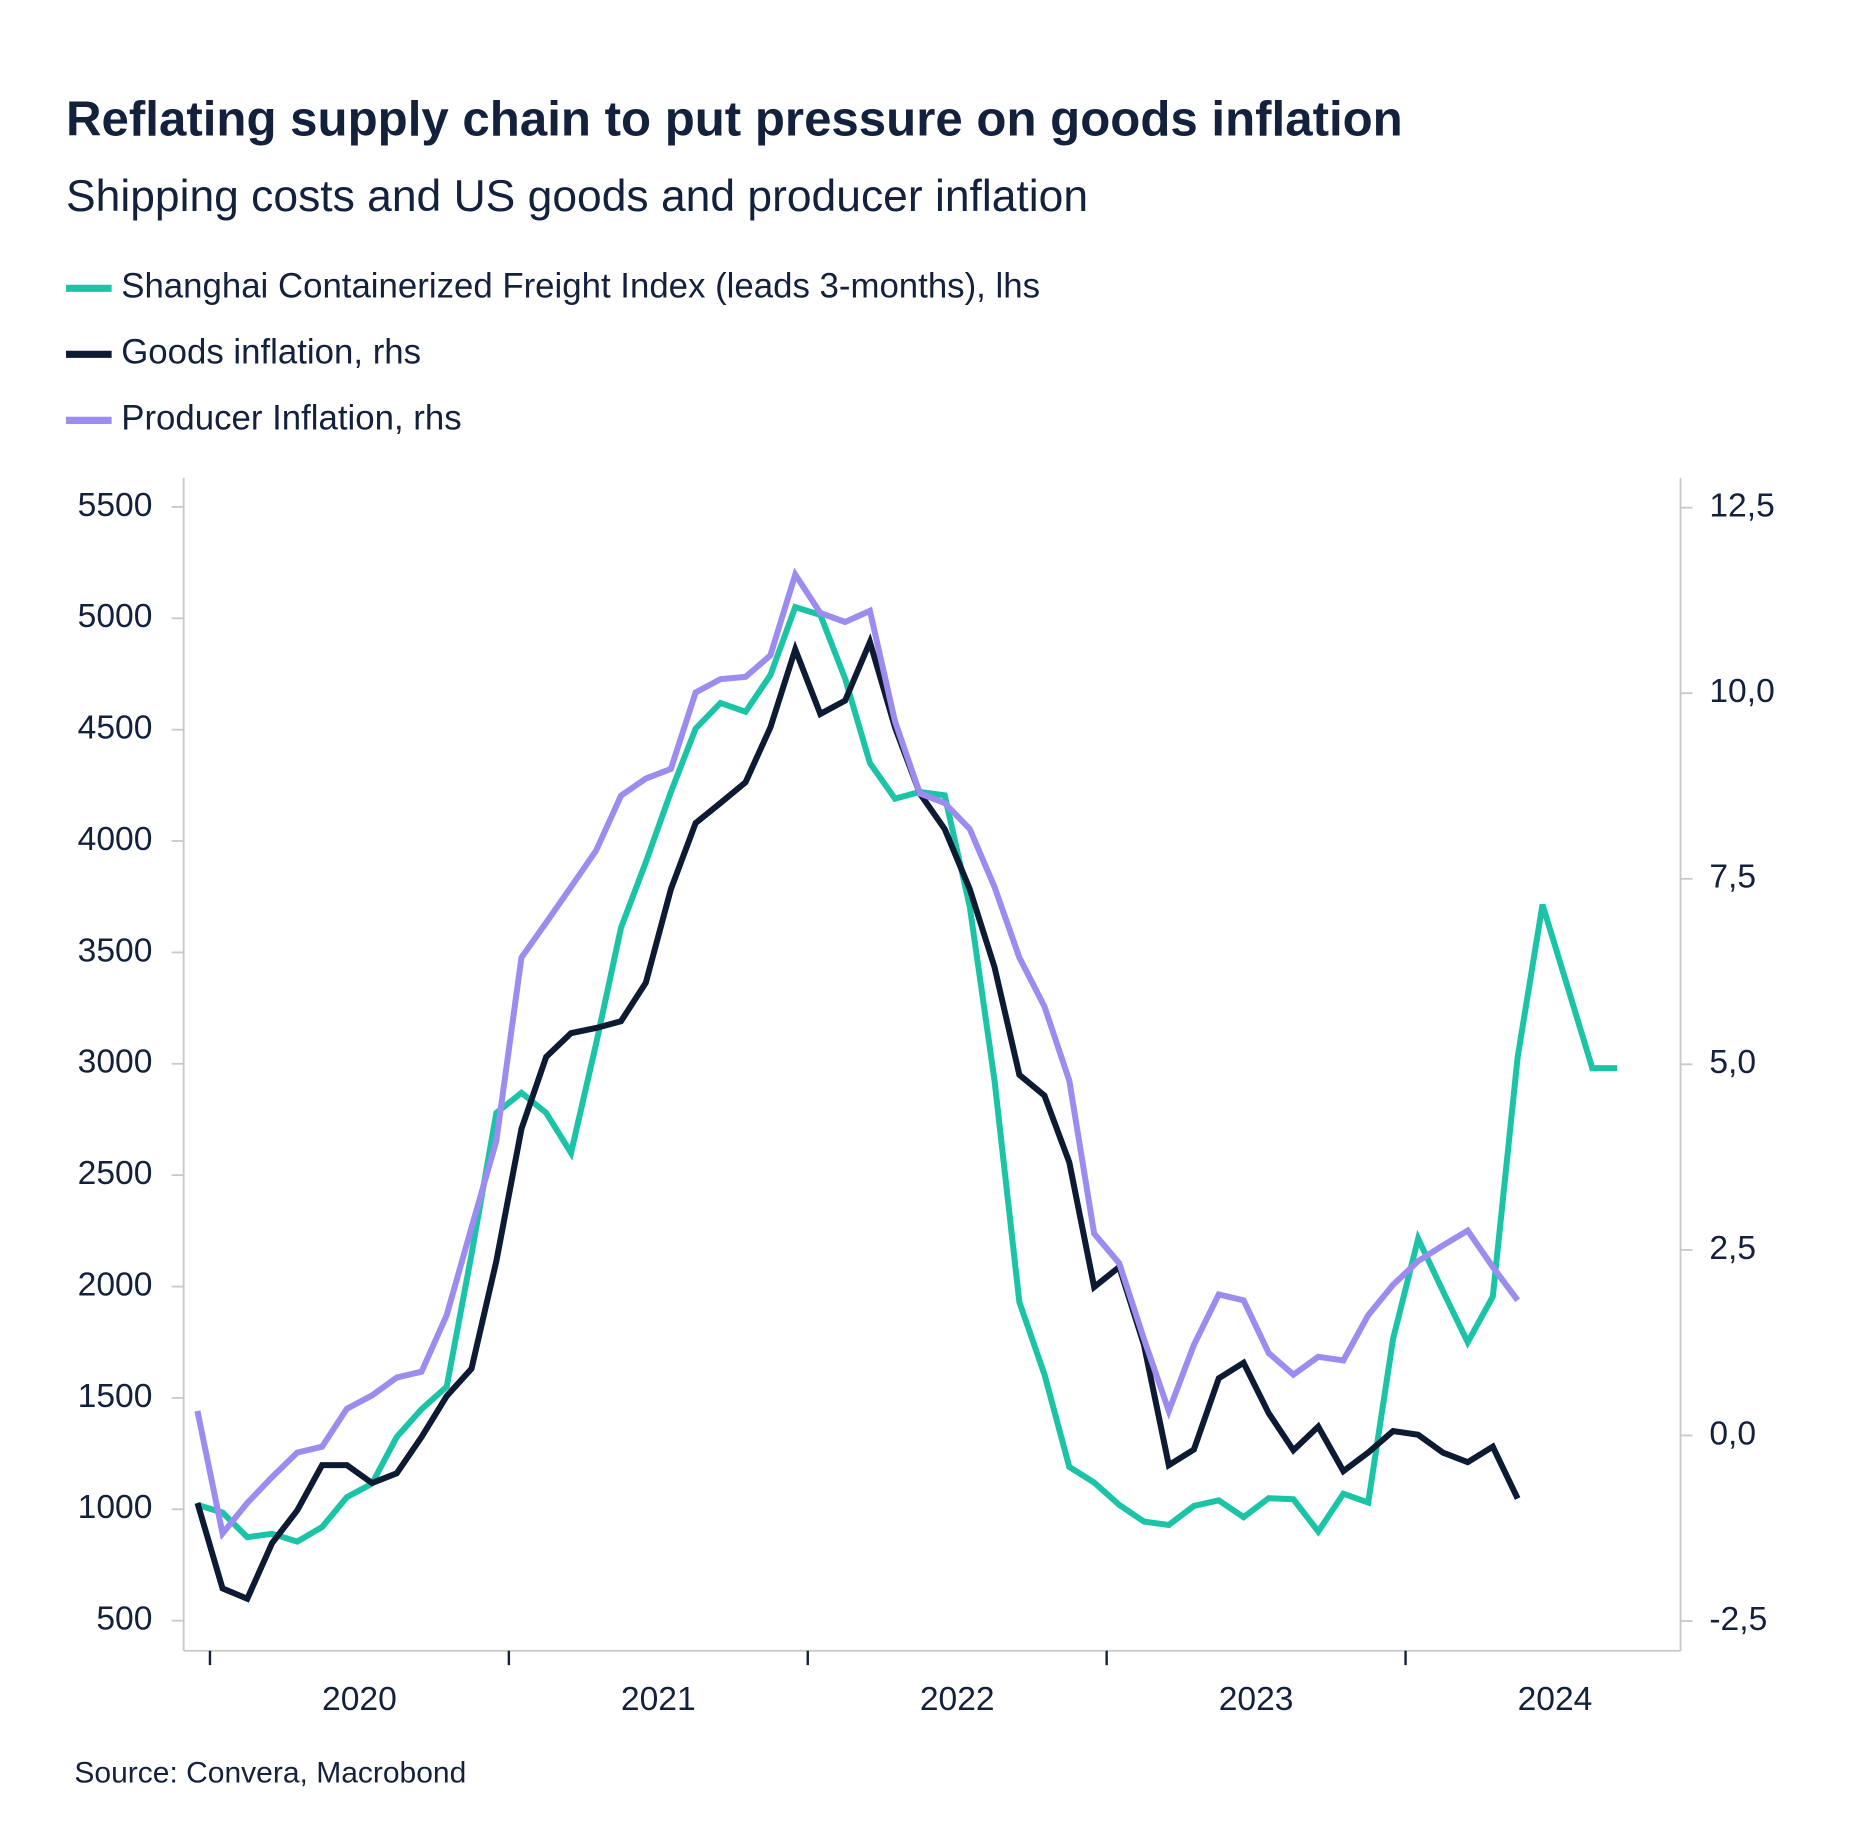  I want to click on y-tick-label: 3000, so click(115, 1062).